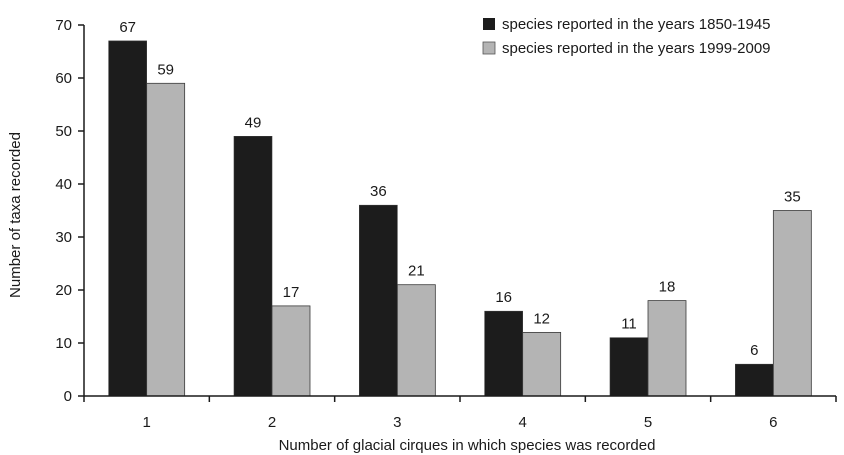 Image resolution: width=844 pixels, height=455 pixels. I want to click on bar-value-label: 21, so click(416, 271).